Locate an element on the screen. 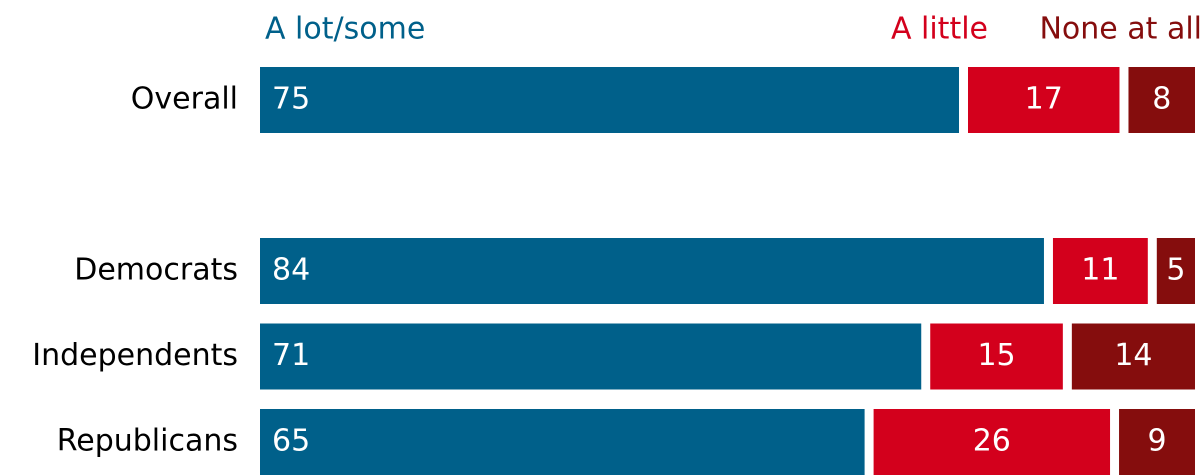 Image resolution: width=1204 pixels, height=475 pixels. value-label: 11 is located at coordinates (1100, 270).